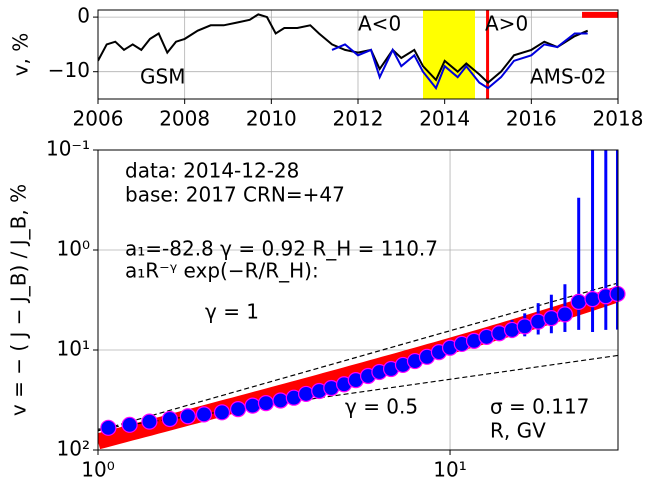 The image size is (650, 500). What do you see at coordinates (232, 312) in the screenshot?
I see `reference-label: γ = 1` at bounding box center [232, 312].